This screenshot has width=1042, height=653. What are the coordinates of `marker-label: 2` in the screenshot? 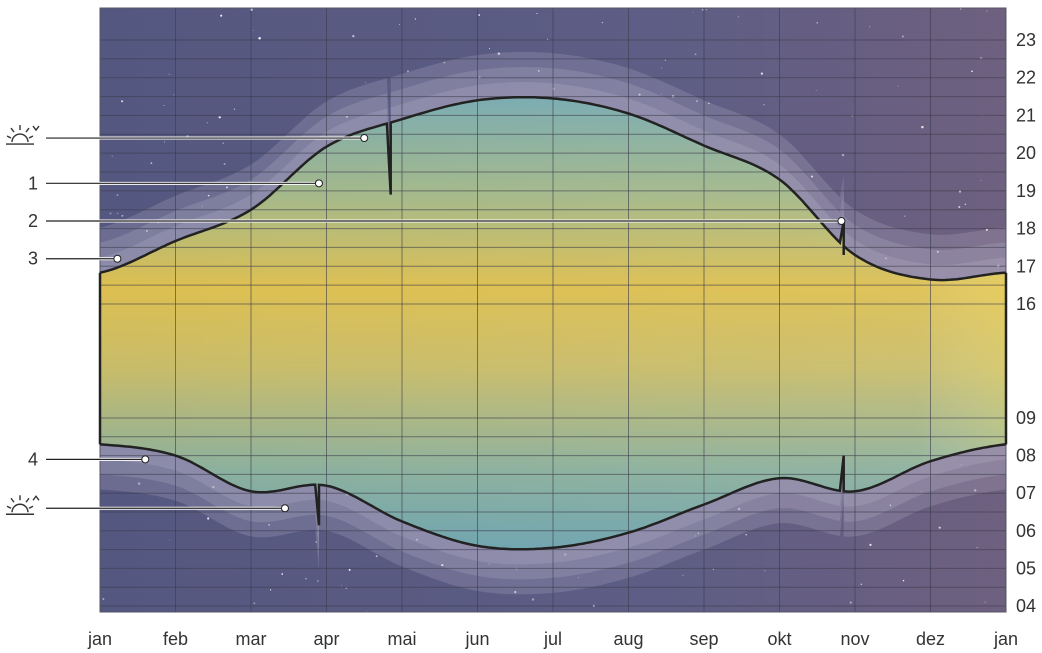 It's located at (33, 221).